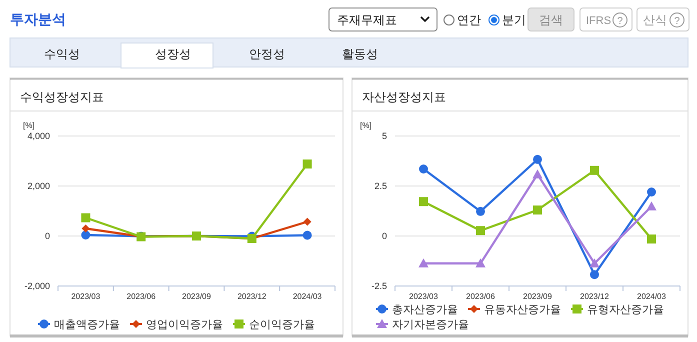 The image size is (697, 342). What do you see at coordinates (404, 97) in the screenshot?
I see `chart-title: 자산성장성지표` at bounding box center [404, 97].